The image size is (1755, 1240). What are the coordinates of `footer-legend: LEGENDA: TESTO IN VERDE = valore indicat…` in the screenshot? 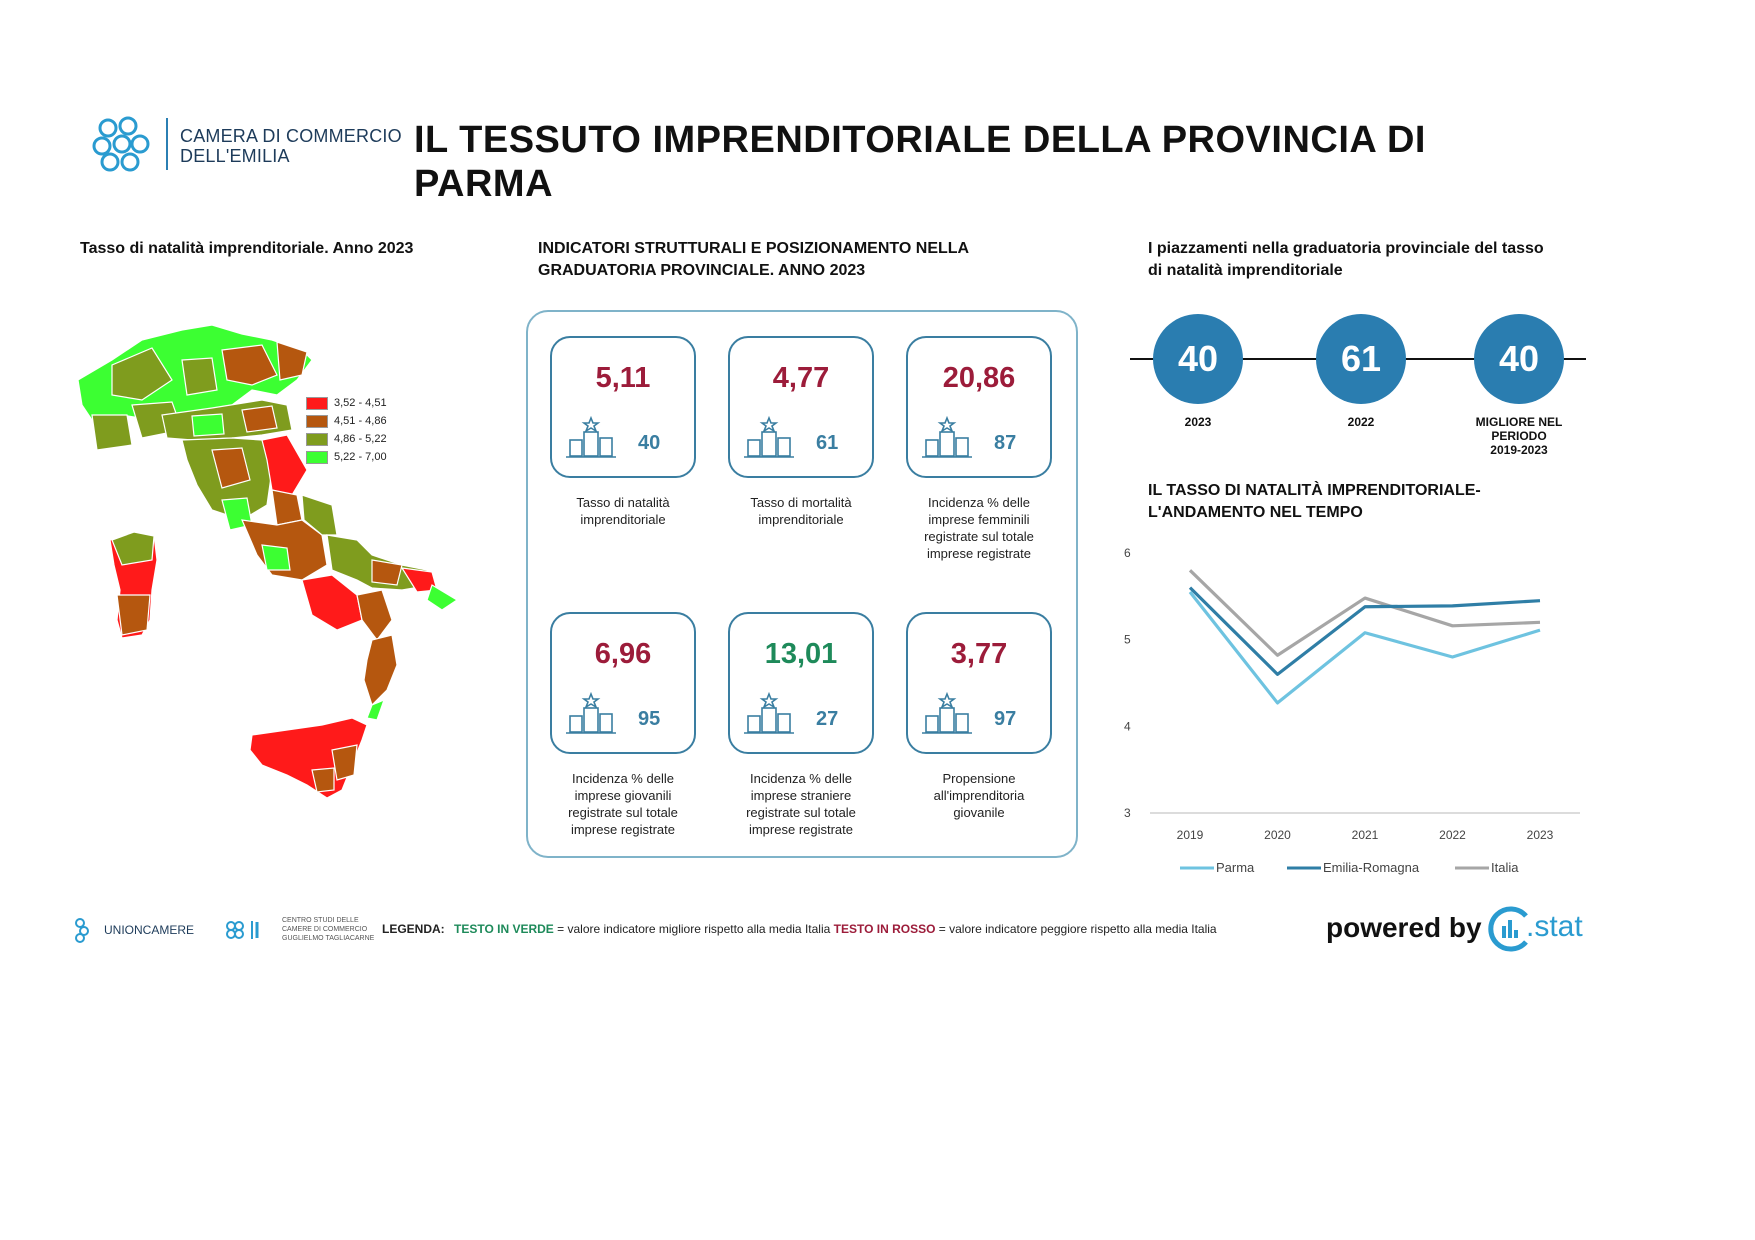 It's located at (799, 929).